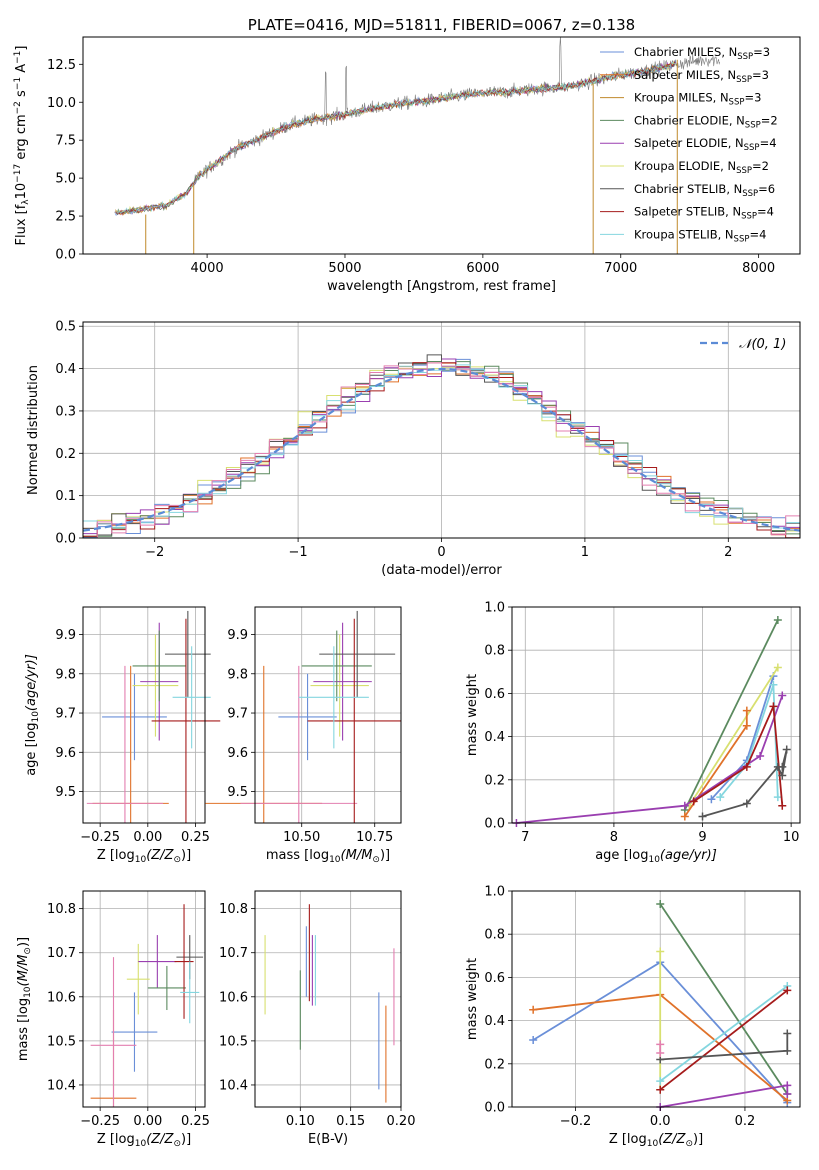 The height and width of the screenshot is (1170, 819). I want to click on x-tick-label: 10.75, so click(374, 837).